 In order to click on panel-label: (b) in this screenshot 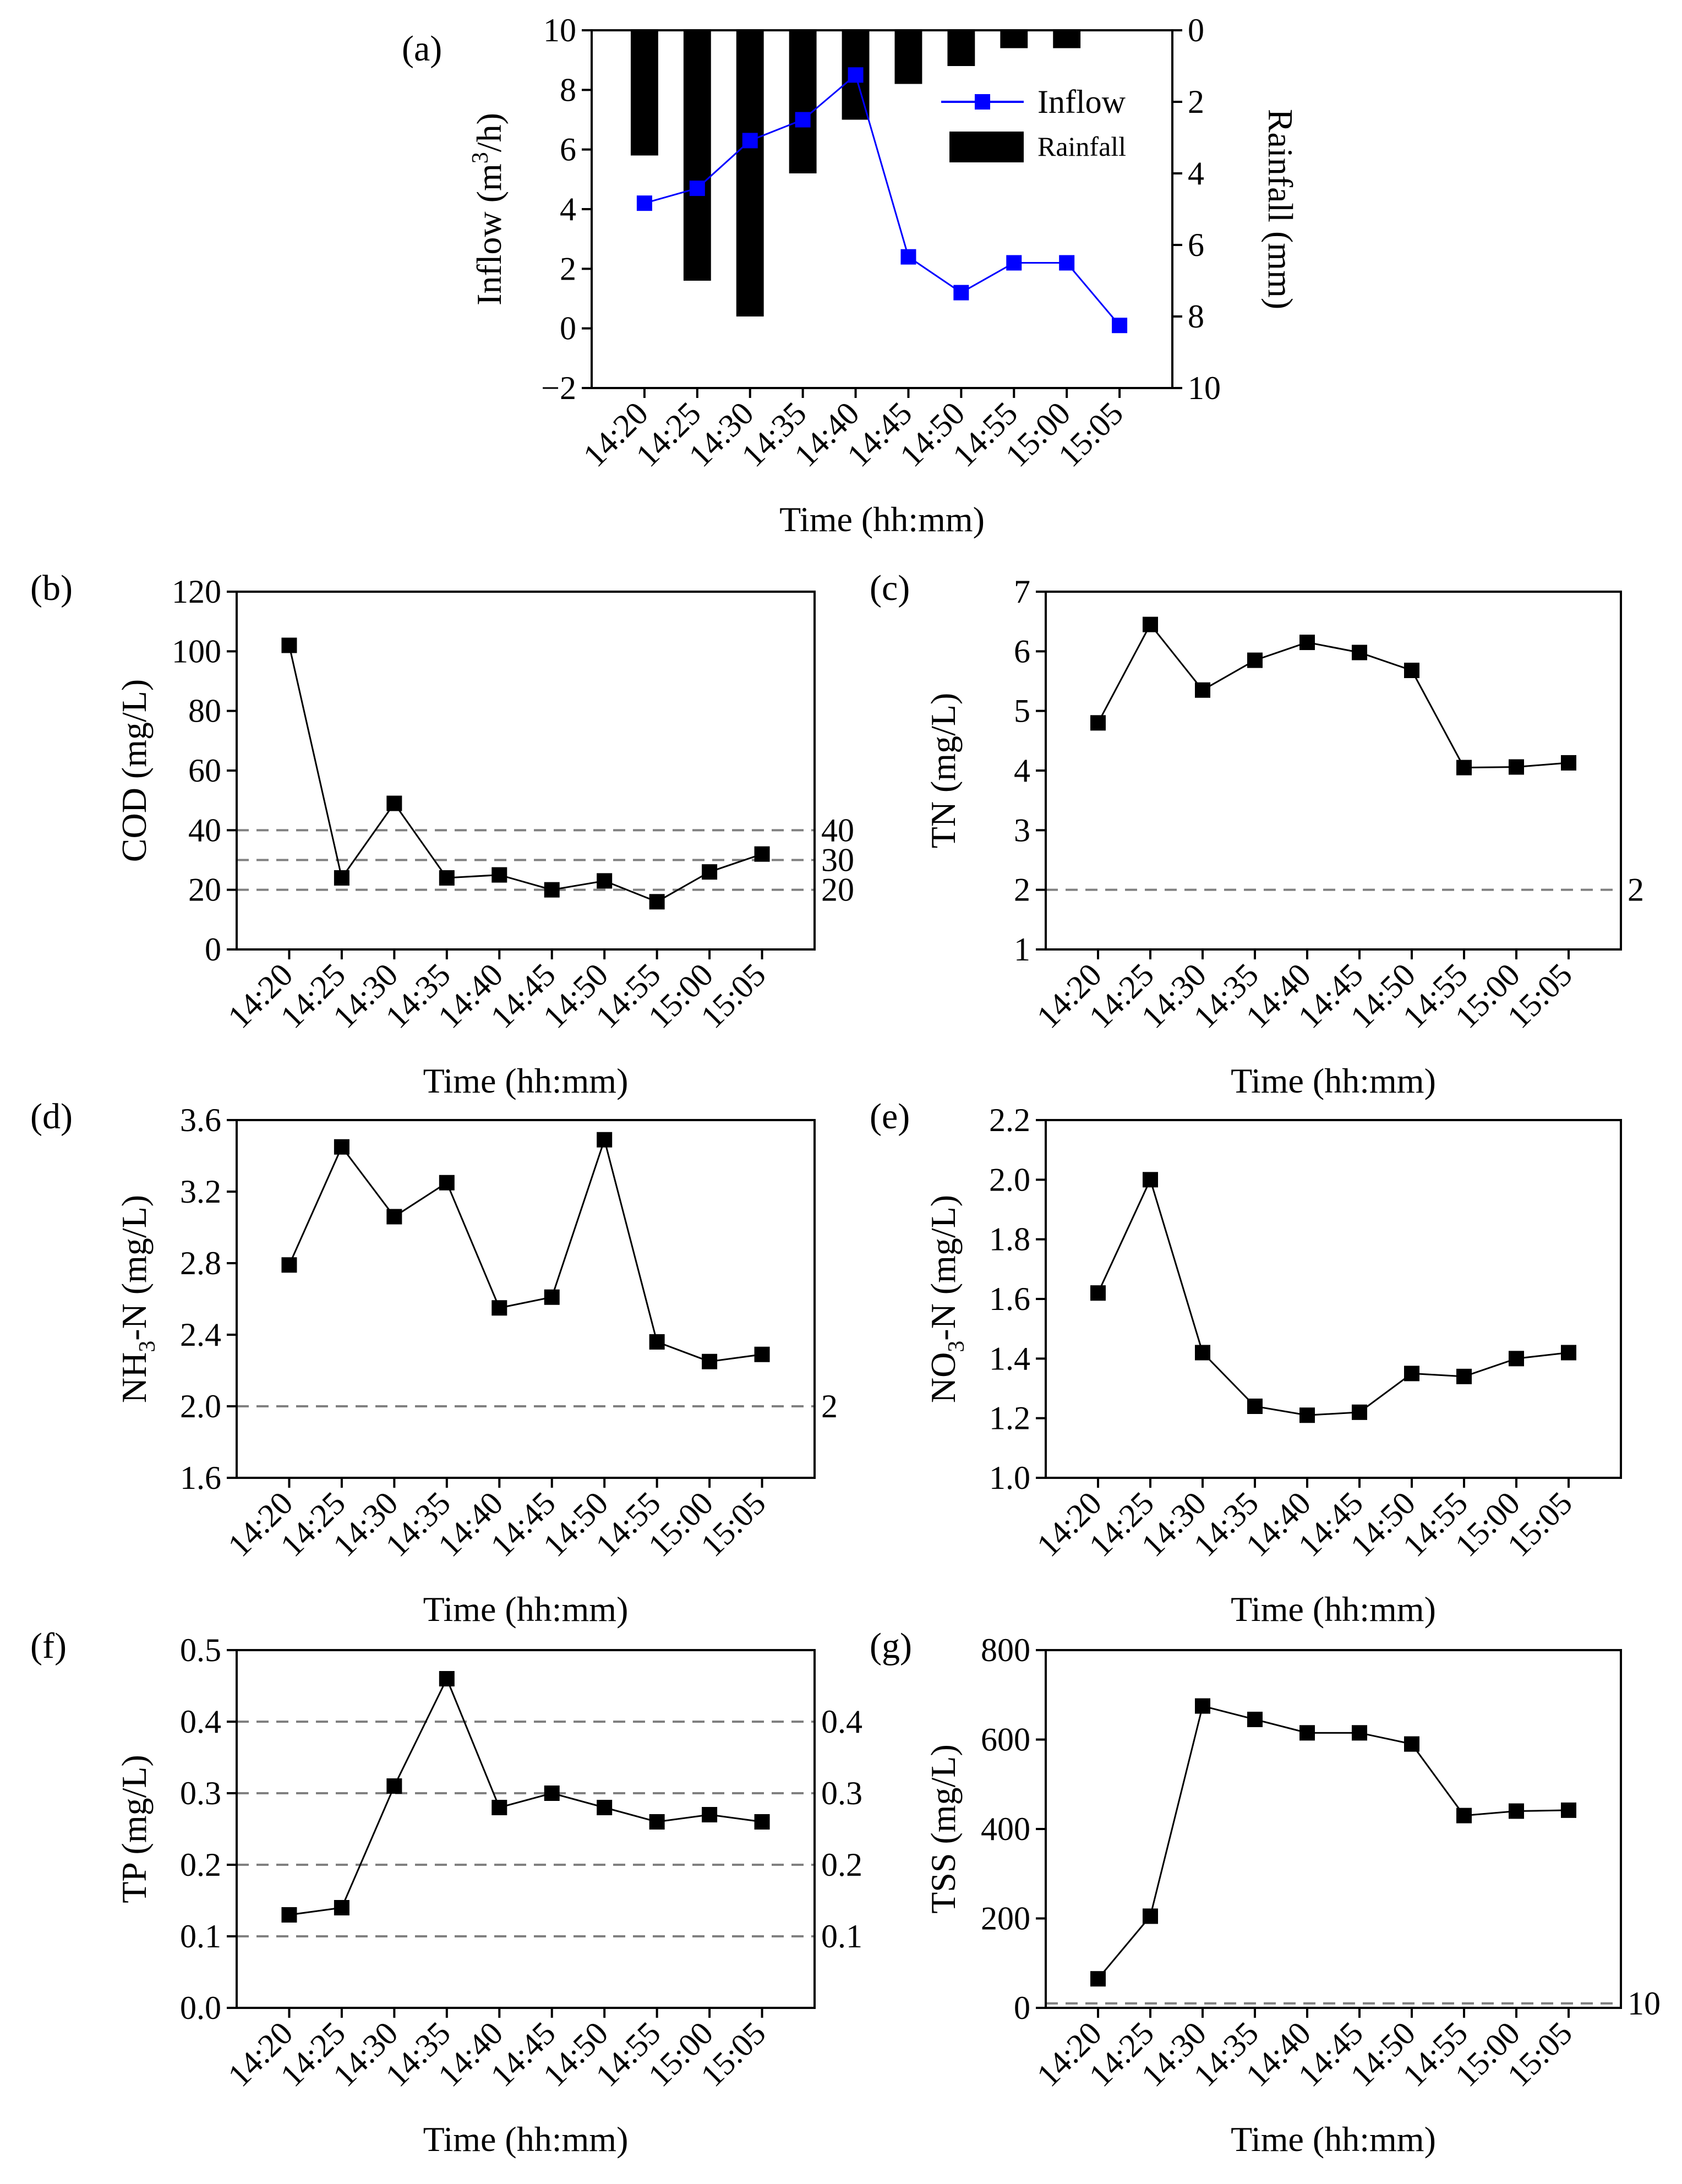, I will do `click(51, 588)`.